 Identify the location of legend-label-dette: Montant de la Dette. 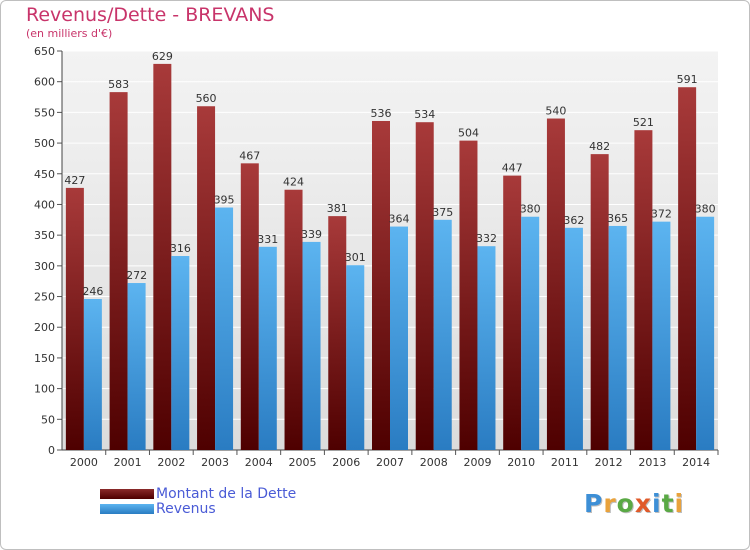
(226, 493).